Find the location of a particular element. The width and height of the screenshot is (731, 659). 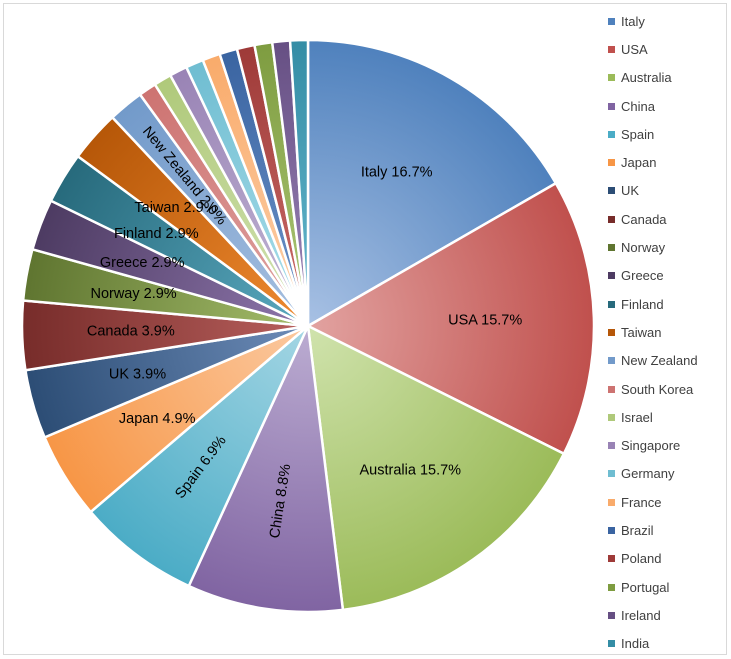

legend-item-italy: Italy is located at coordinates (666, 21).